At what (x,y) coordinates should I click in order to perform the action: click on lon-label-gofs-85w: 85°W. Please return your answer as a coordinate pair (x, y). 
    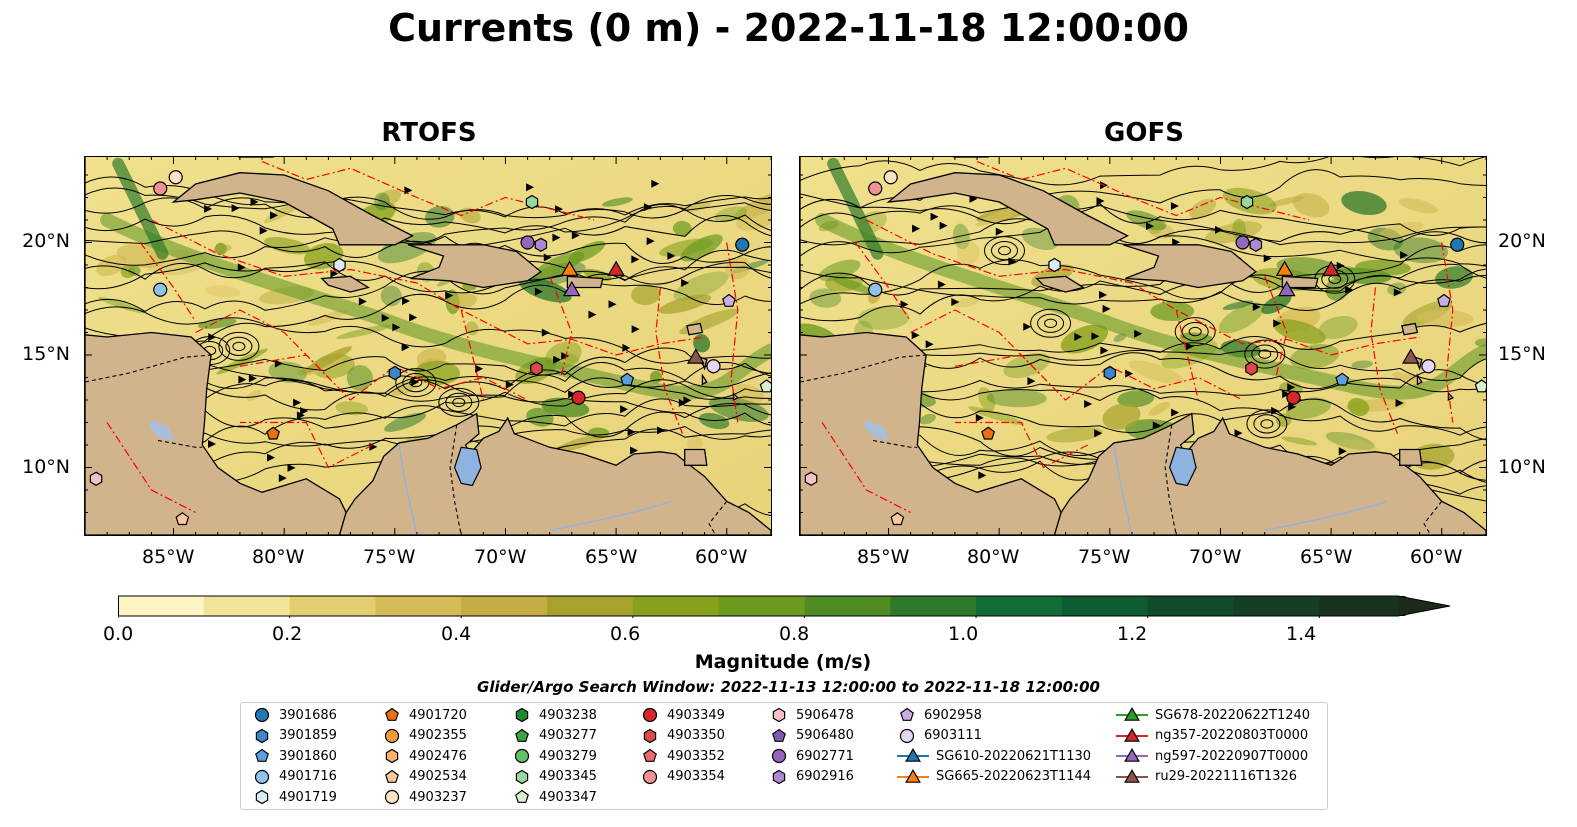
    Looking at the image, I should click on (883, 557).